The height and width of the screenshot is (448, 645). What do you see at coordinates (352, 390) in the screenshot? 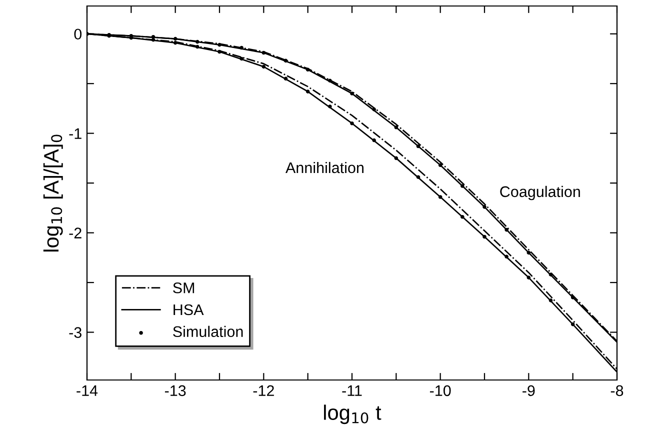
I see `x-tick-label: -11` at bounding box center [352, 390].